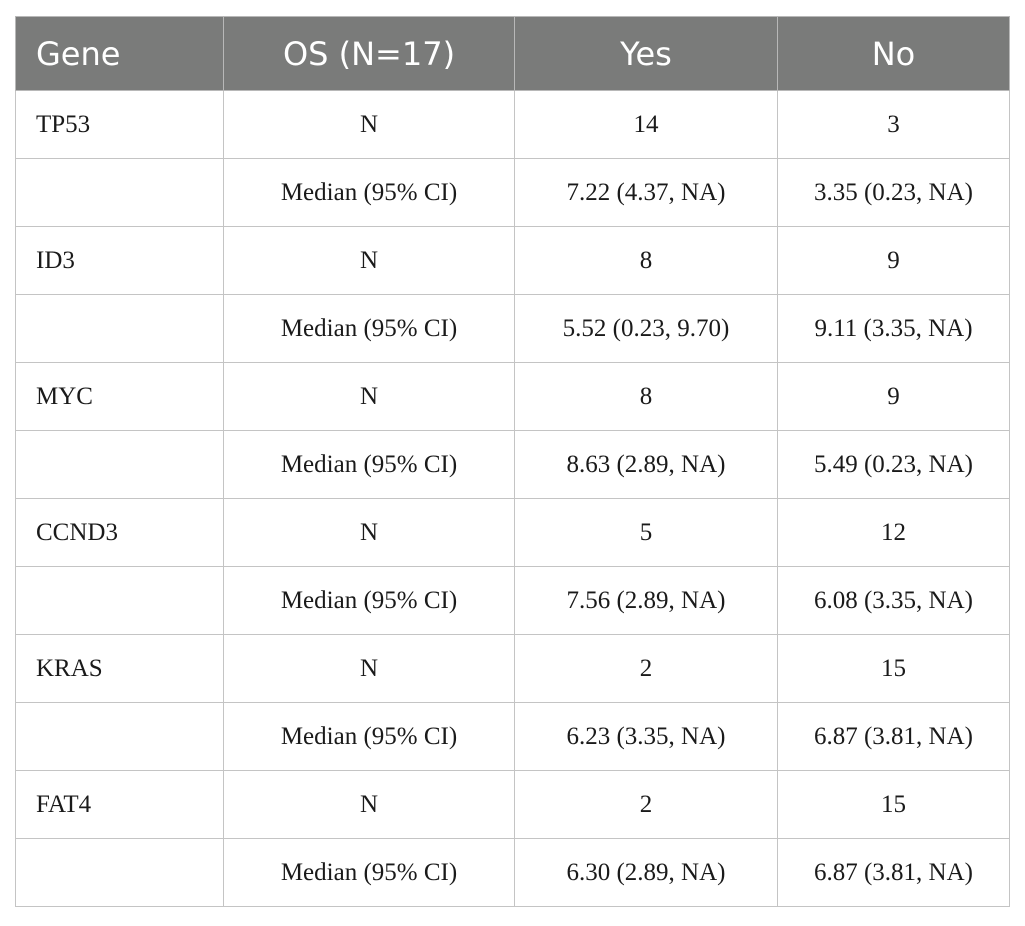 The image size is (1025, 926). I want to click on no-cell: 3, so click(893, 124).